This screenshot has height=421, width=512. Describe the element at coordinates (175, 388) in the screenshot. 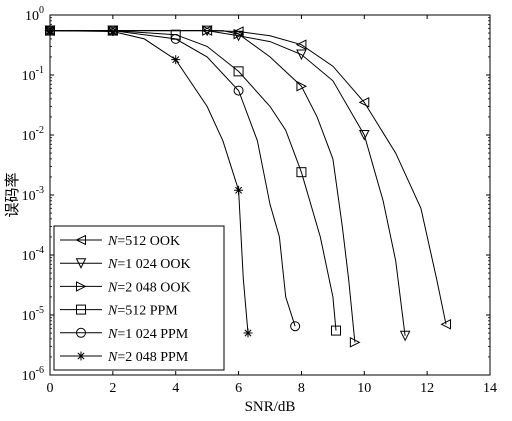

I see `x-tick-label: 4` at that location.